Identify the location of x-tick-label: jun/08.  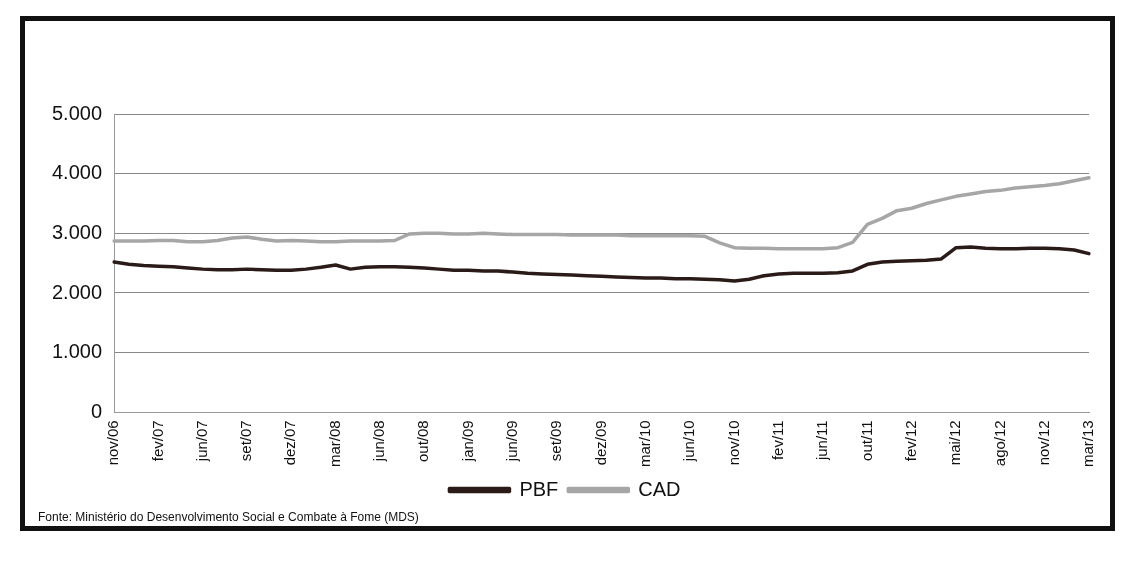
(379, 441).